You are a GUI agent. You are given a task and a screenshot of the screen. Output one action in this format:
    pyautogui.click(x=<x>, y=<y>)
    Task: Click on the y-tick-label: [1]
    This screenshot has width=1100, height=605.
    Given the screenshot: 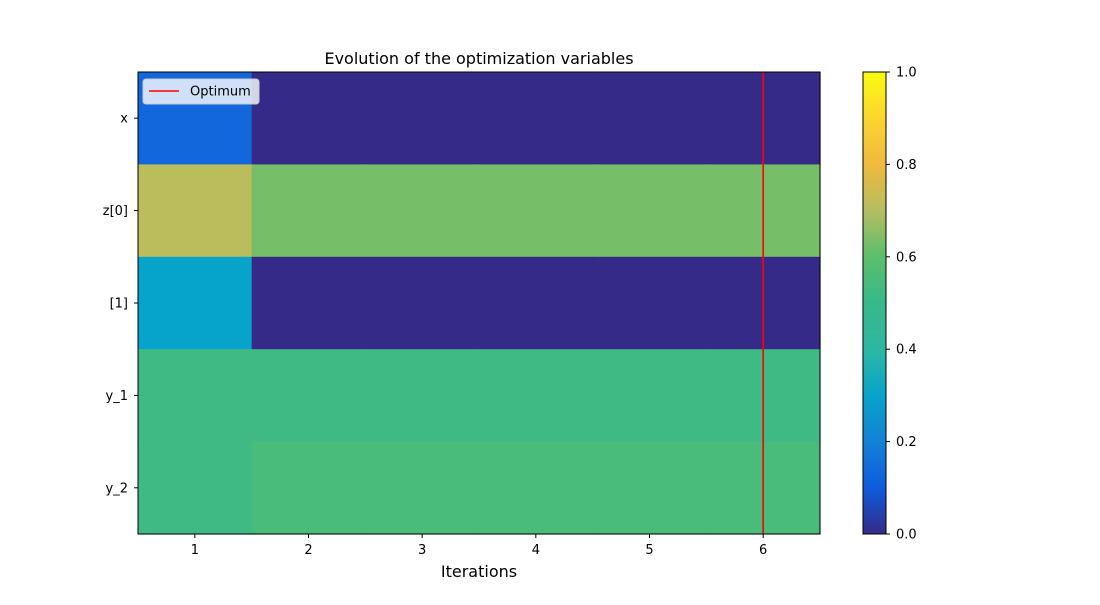 What is the action you would take?
    pyautogui.click(x=119, y=304)
    